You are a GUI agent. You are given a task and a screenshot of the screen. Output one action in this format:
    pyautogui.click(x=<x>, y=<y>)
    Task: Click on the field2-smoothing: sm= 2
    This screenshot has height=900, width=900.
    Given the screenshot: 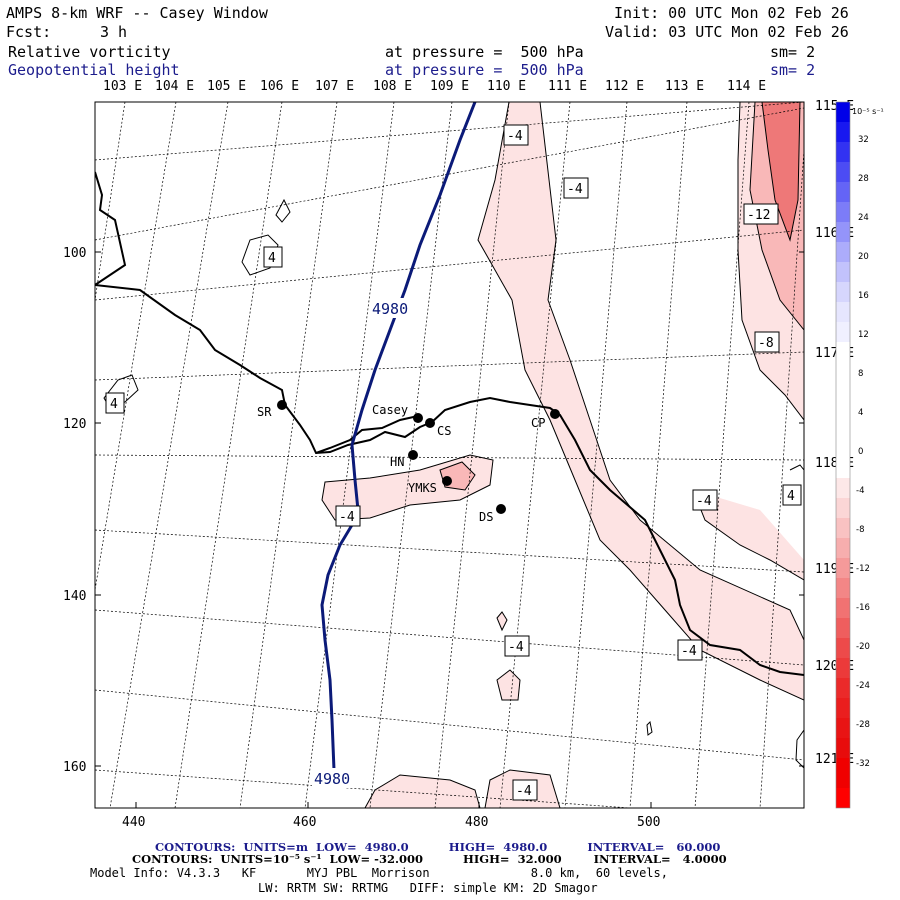 What is the action you would take?
    pyautogui.click(x=793, y=70)
    